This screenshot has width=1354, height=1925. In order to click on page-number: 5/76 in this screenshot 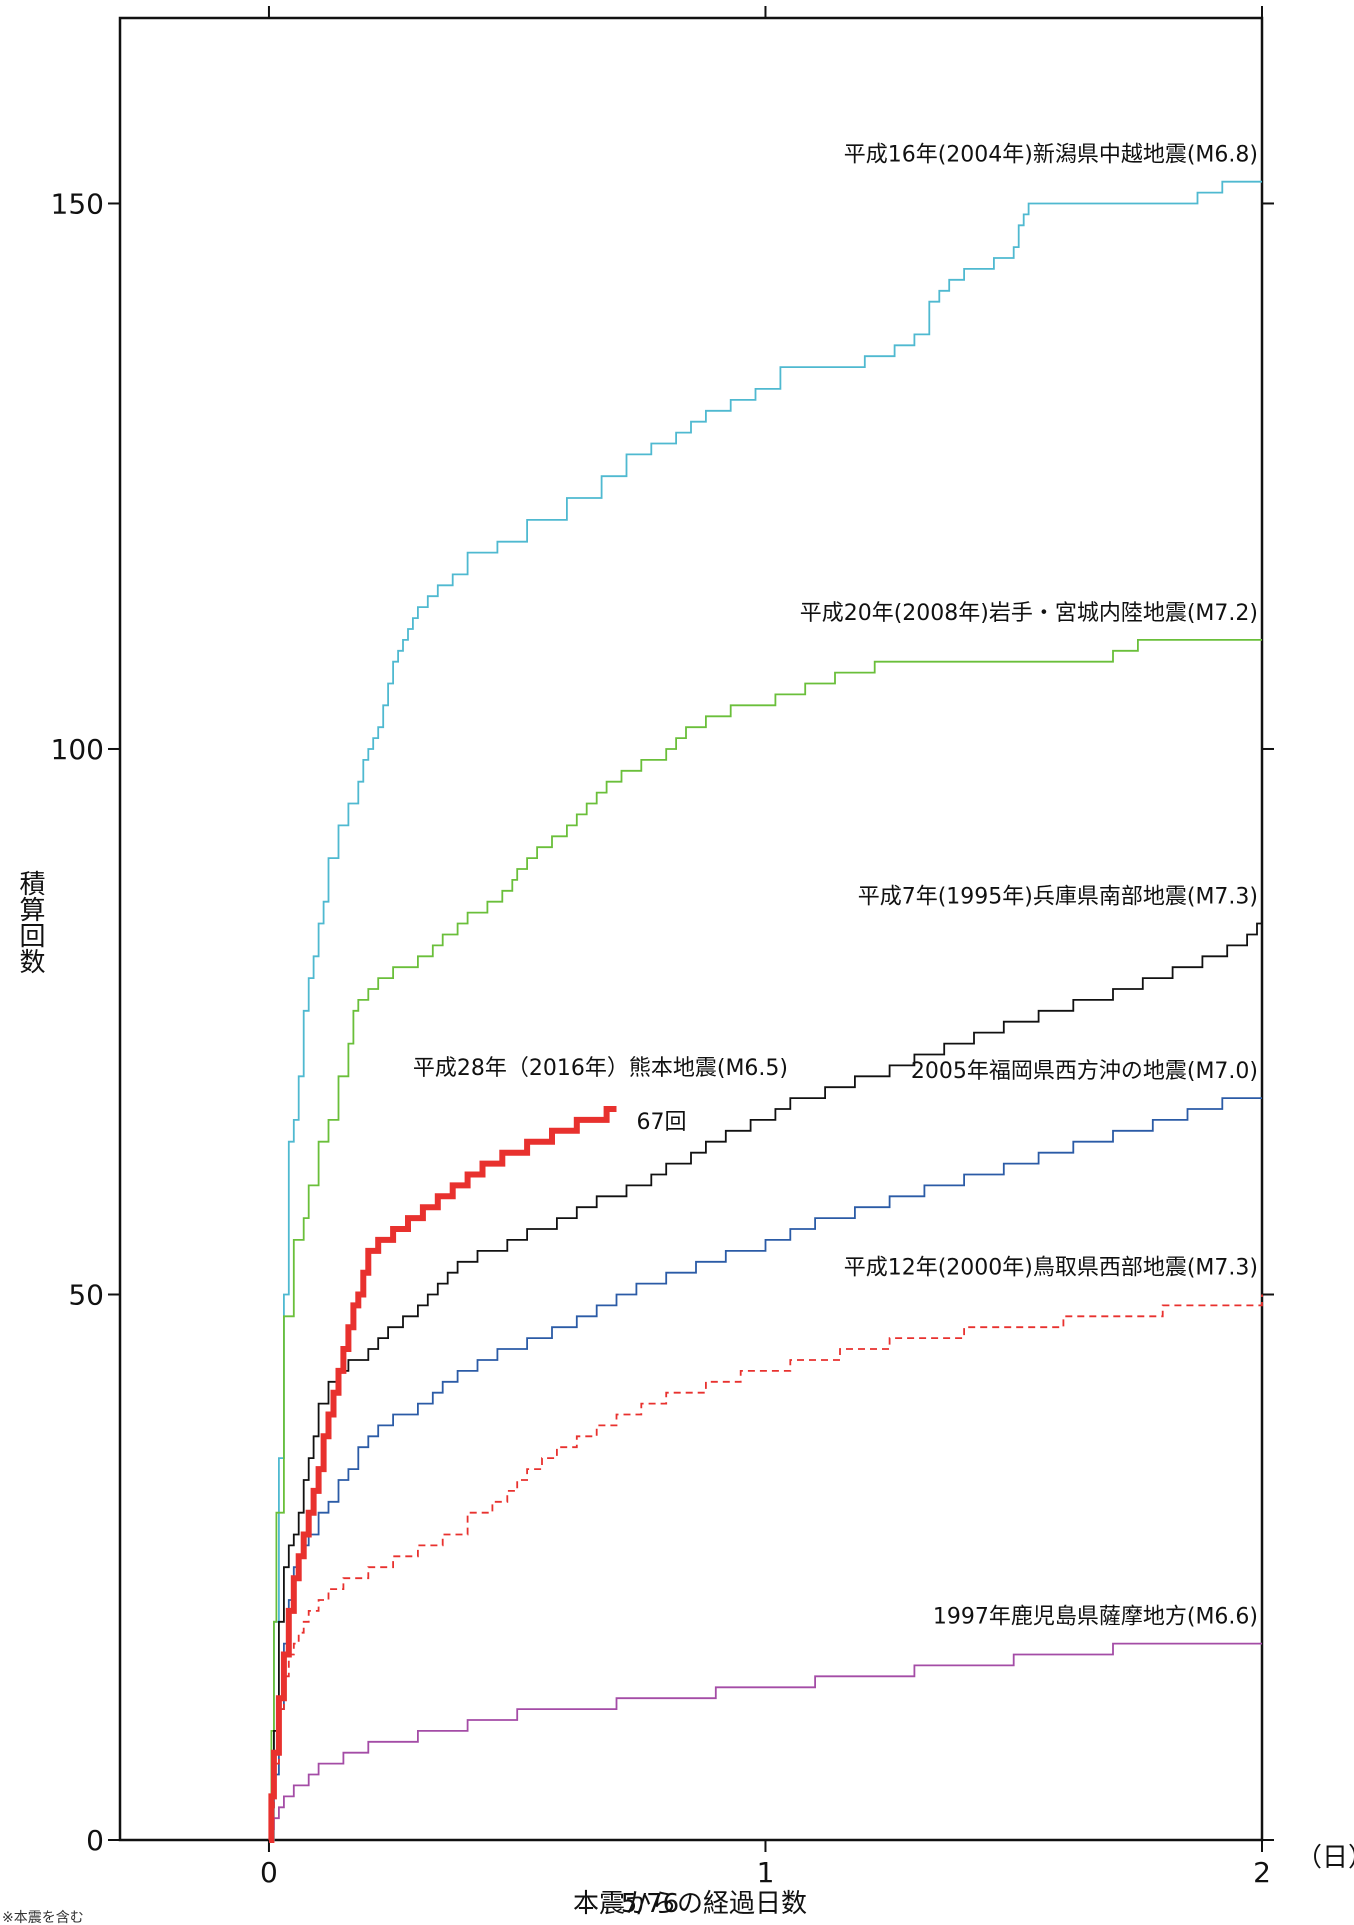, I will do `click(650, 1904)`.